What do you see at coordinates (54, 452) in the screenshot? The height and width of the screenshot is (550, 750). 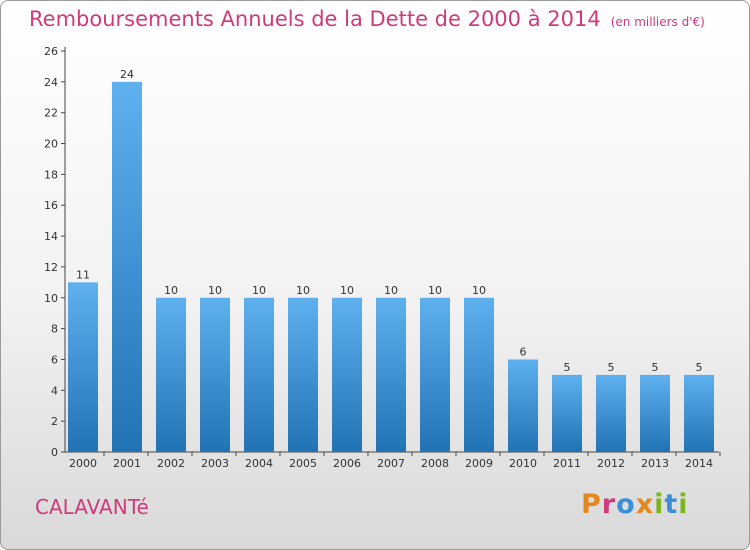 I see `y-tick-label: 0` at bounding box center [54, 452].